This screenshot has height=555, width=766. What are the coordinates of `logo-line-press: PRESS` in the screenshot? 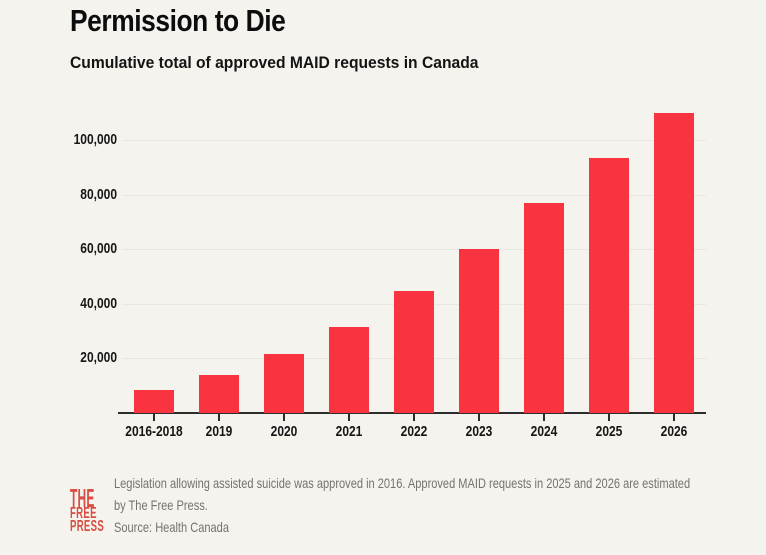 It's located at (87, 526).